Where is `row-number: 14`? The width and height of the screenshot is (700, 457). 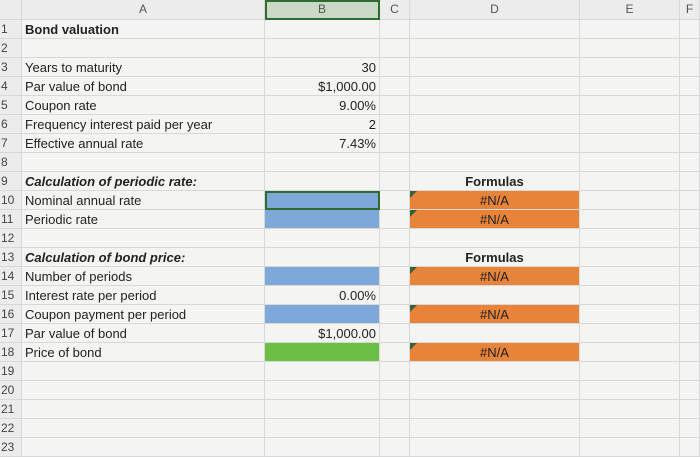
row-number: 14 is located at coordinates (11, 276).